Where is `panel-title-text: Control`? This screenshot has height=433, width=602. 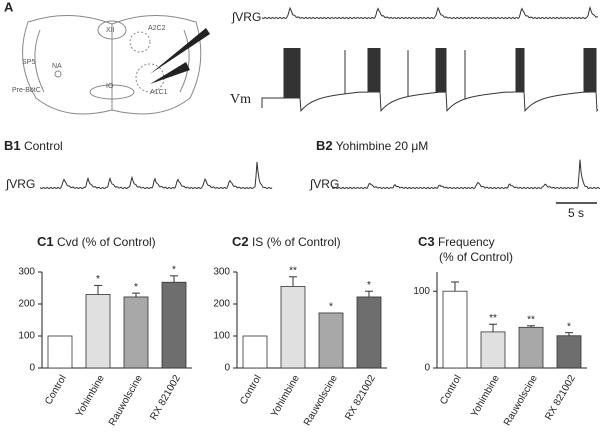 panel-title-text: Control is located at coordinates (43, 146).